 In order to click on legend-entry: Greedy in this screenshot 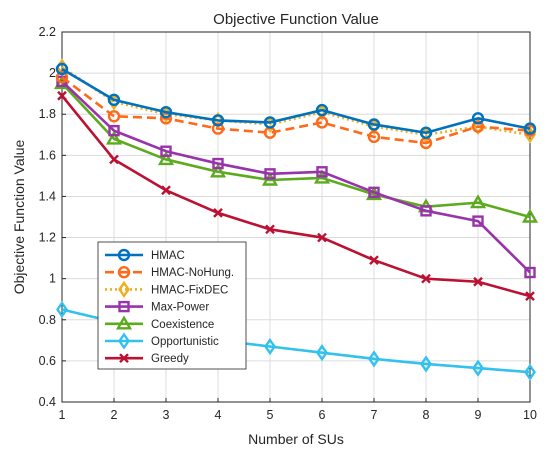, I will do `click(147, 359)`.